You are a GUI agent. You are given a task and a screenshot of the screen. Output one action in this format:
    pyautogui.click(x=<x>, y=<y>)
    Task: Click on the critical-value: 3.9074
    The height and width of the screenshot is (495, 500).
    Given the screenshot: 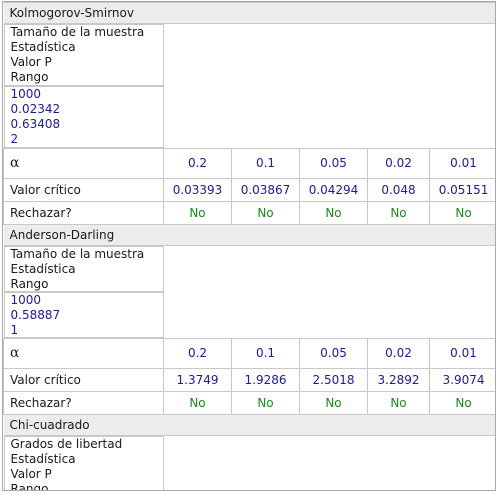 What is the action you would take?
    pyautogui.click(x=461, y=380)
    